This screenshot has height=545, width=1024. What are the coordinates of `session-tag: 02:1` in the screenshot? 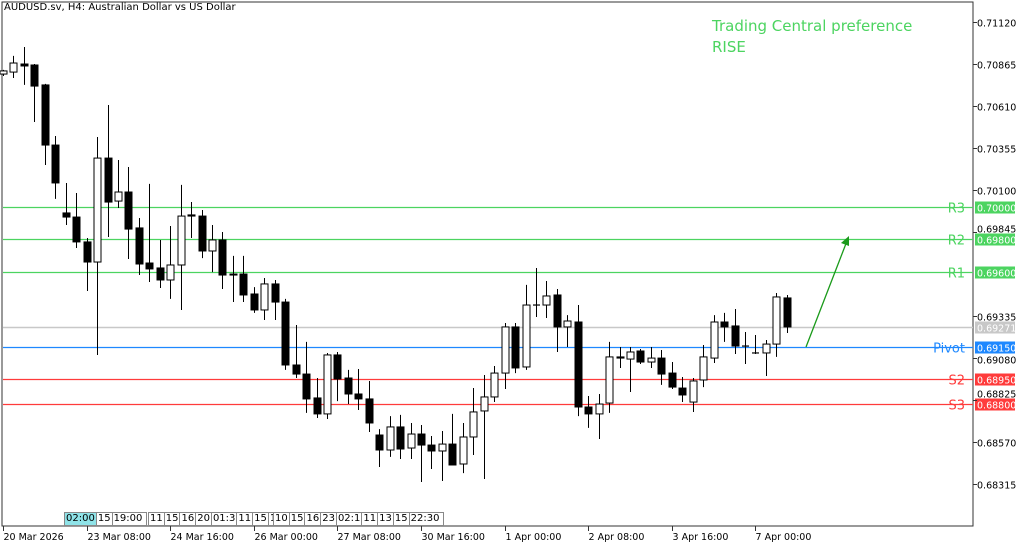 It's located at (348, 519).